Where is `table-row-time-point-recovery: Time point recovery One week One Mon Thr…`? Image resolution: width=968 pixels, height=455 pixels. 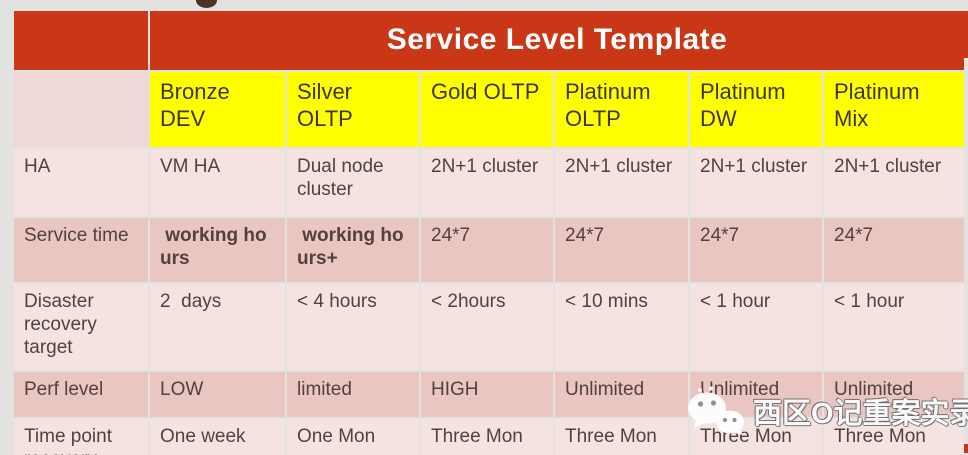
table-row-time-point-recovery: Time point recovery One week One Mon Thr… is located at coordinates (489, 437).